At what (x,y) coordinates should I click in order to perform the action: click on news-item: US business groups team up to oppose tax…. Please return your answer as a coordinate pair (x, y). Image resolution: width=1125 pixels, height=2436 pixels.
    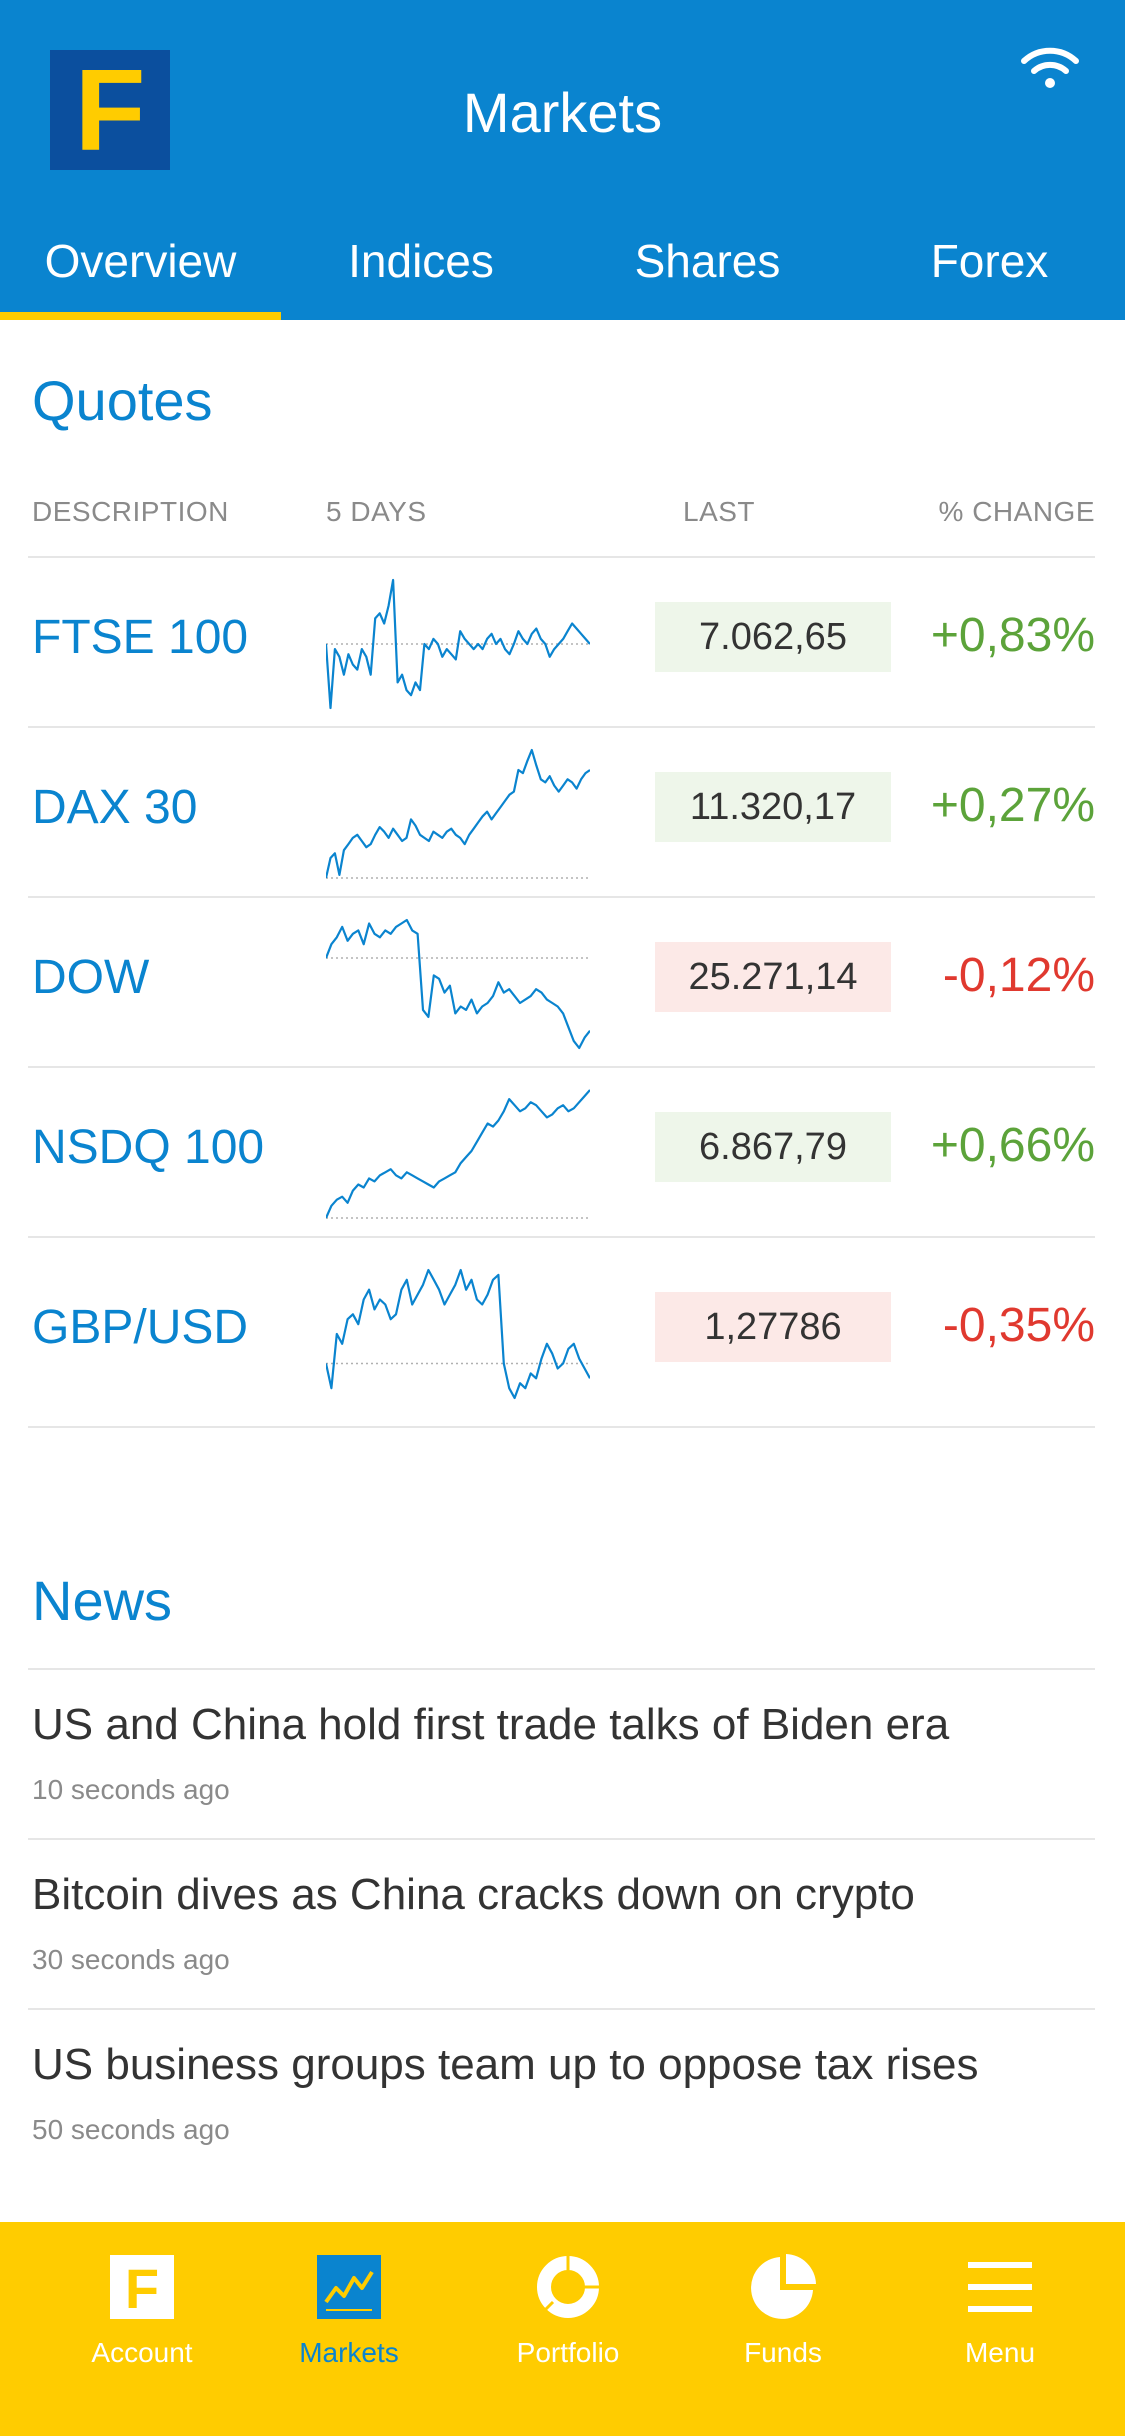
    Looking at the image, I should click on (561, 2093).